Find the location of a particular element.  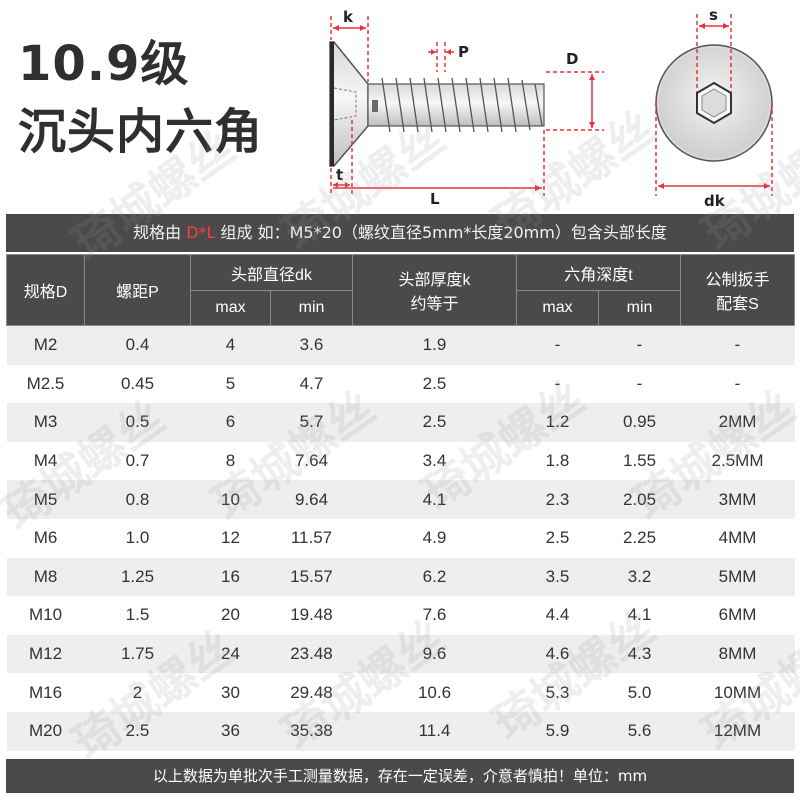

cell-s: 4MM is located at coordinates (737, 538).